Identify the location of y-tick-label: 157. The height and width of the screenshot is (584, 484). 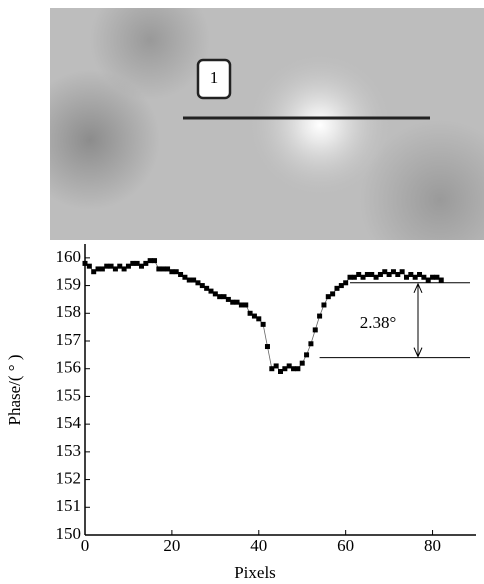
(69, 339).